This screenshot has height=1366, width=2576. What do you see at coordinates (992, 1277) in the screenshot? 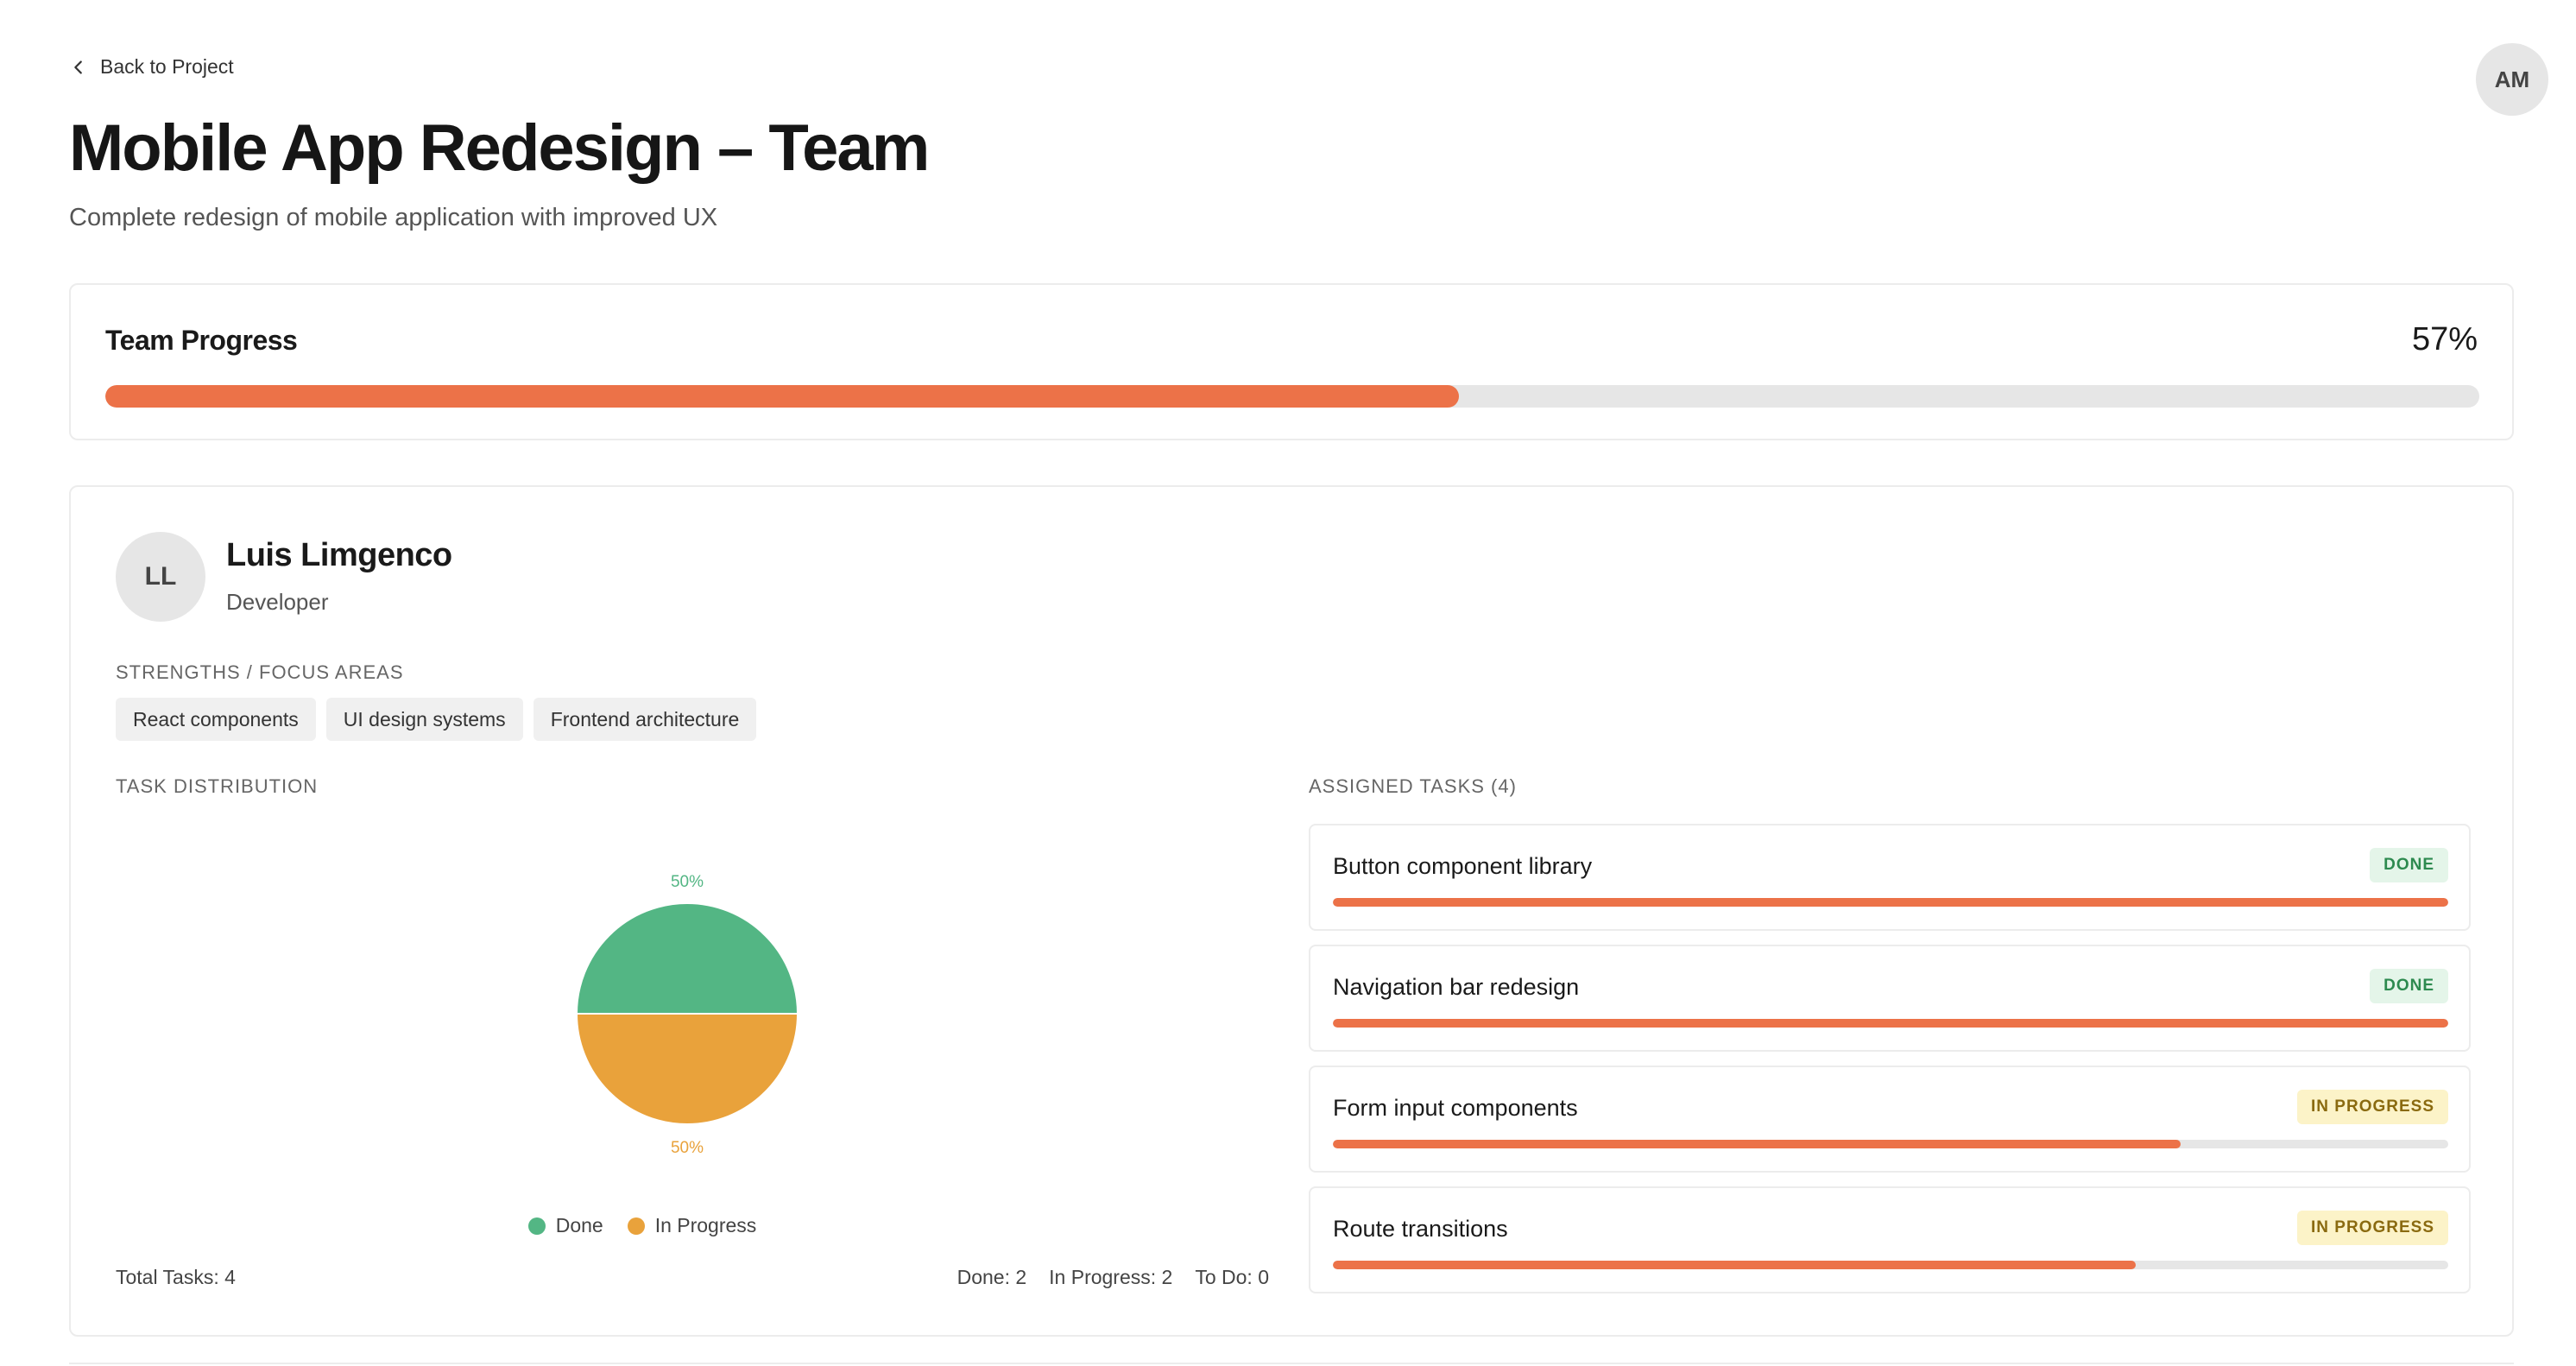
I see `done-count: Done: 2` at bounding box center [992, 1277].